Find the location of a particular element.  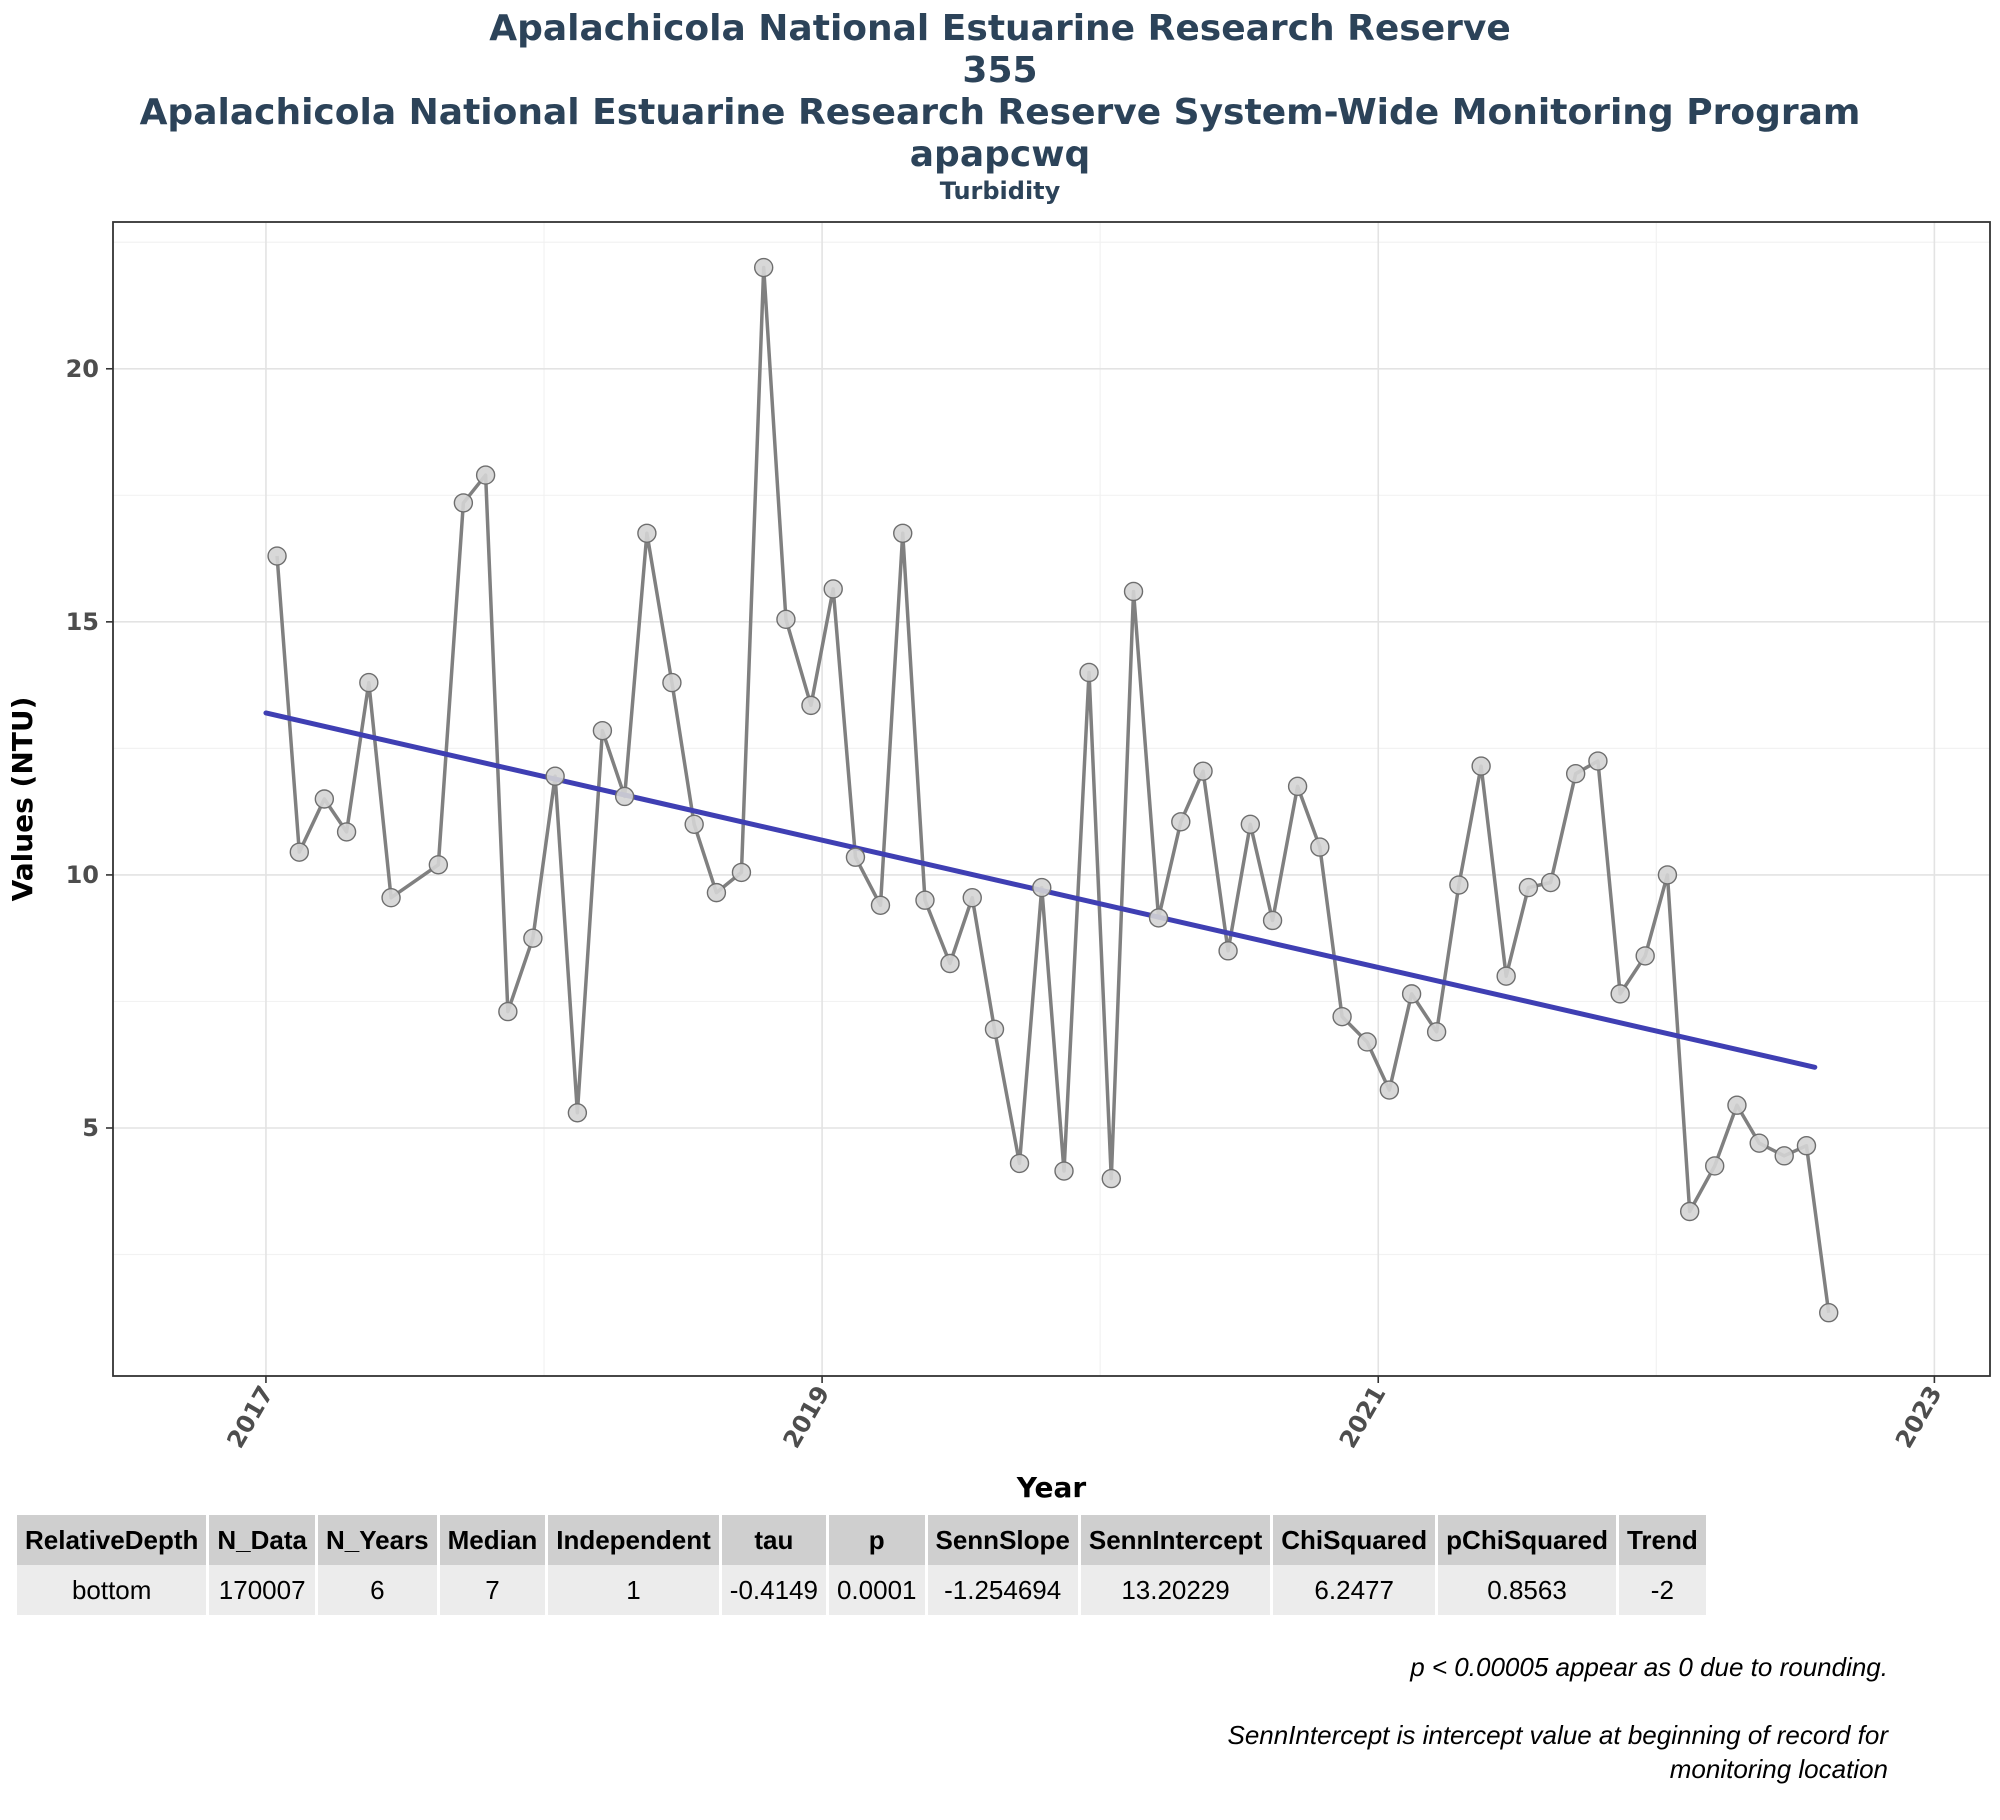

table-cell: 6.2477 is located at coordinates (1354, 1590).